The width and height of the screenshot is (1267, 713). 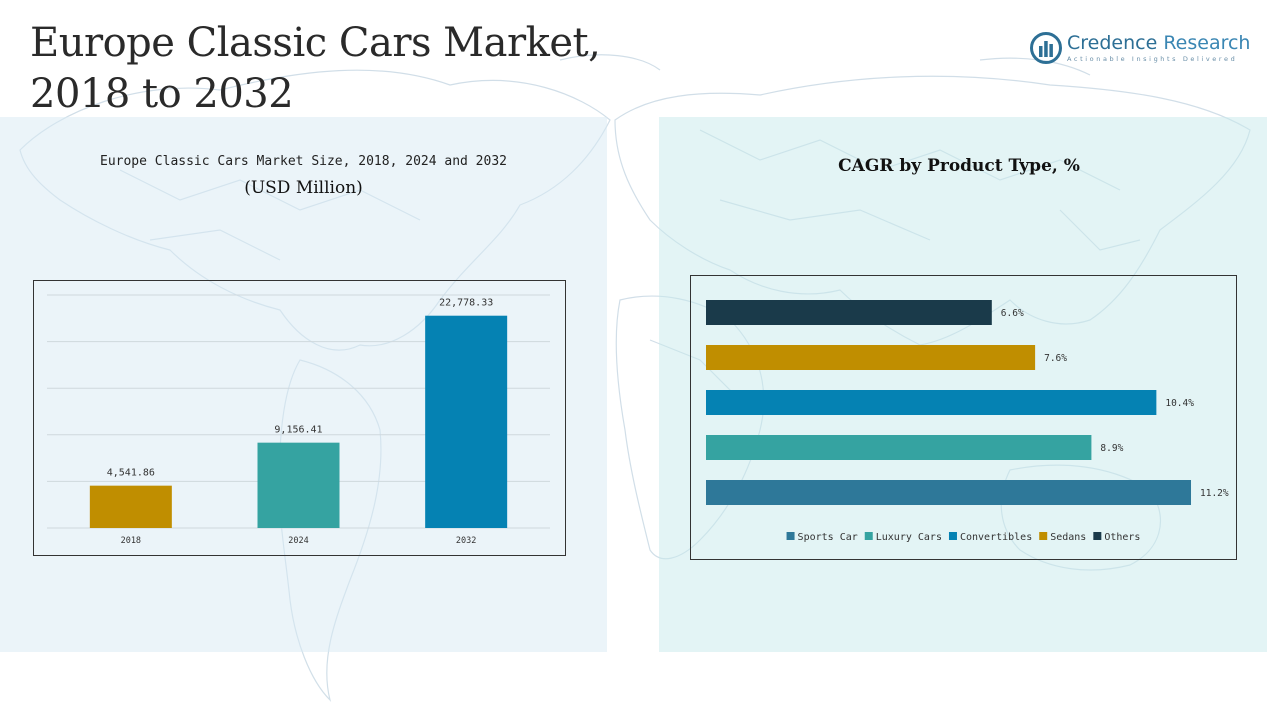 What do you see at coordinates (466, 541) in the screenshot?
I see `x-tick-2032: 2032` at bounding box center [466, 541].